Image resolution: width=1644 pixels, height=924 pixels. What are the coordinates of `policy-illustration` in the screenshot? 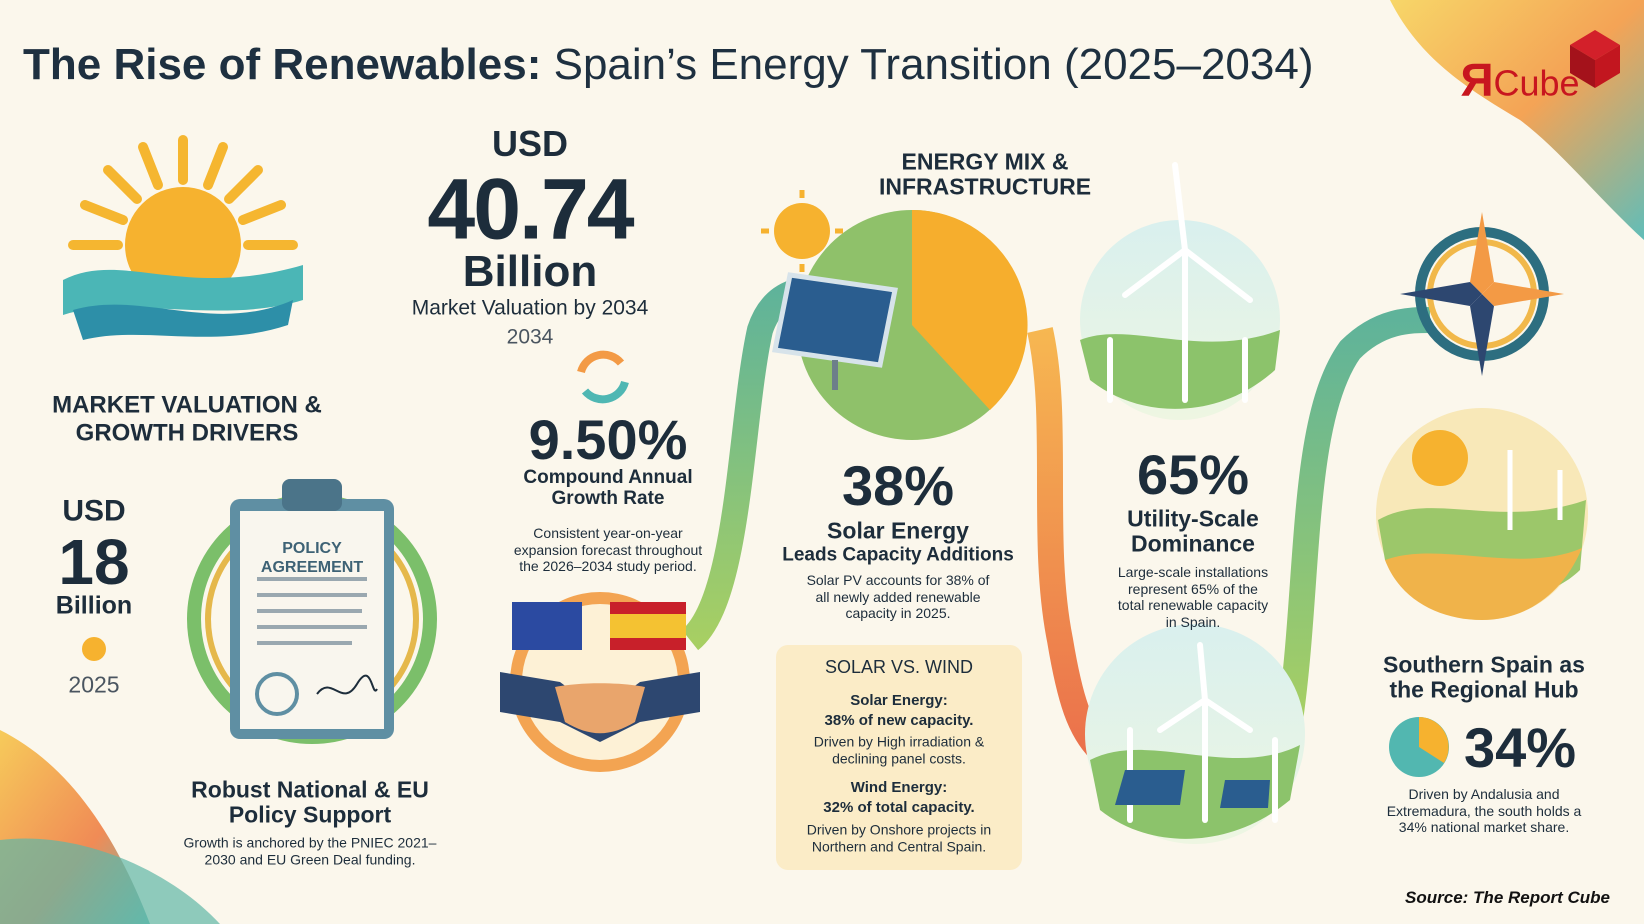 It's located at (312, 611).